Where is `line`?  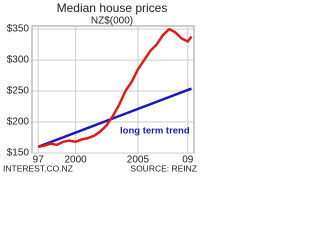 line is located at coordinates (114, 117).